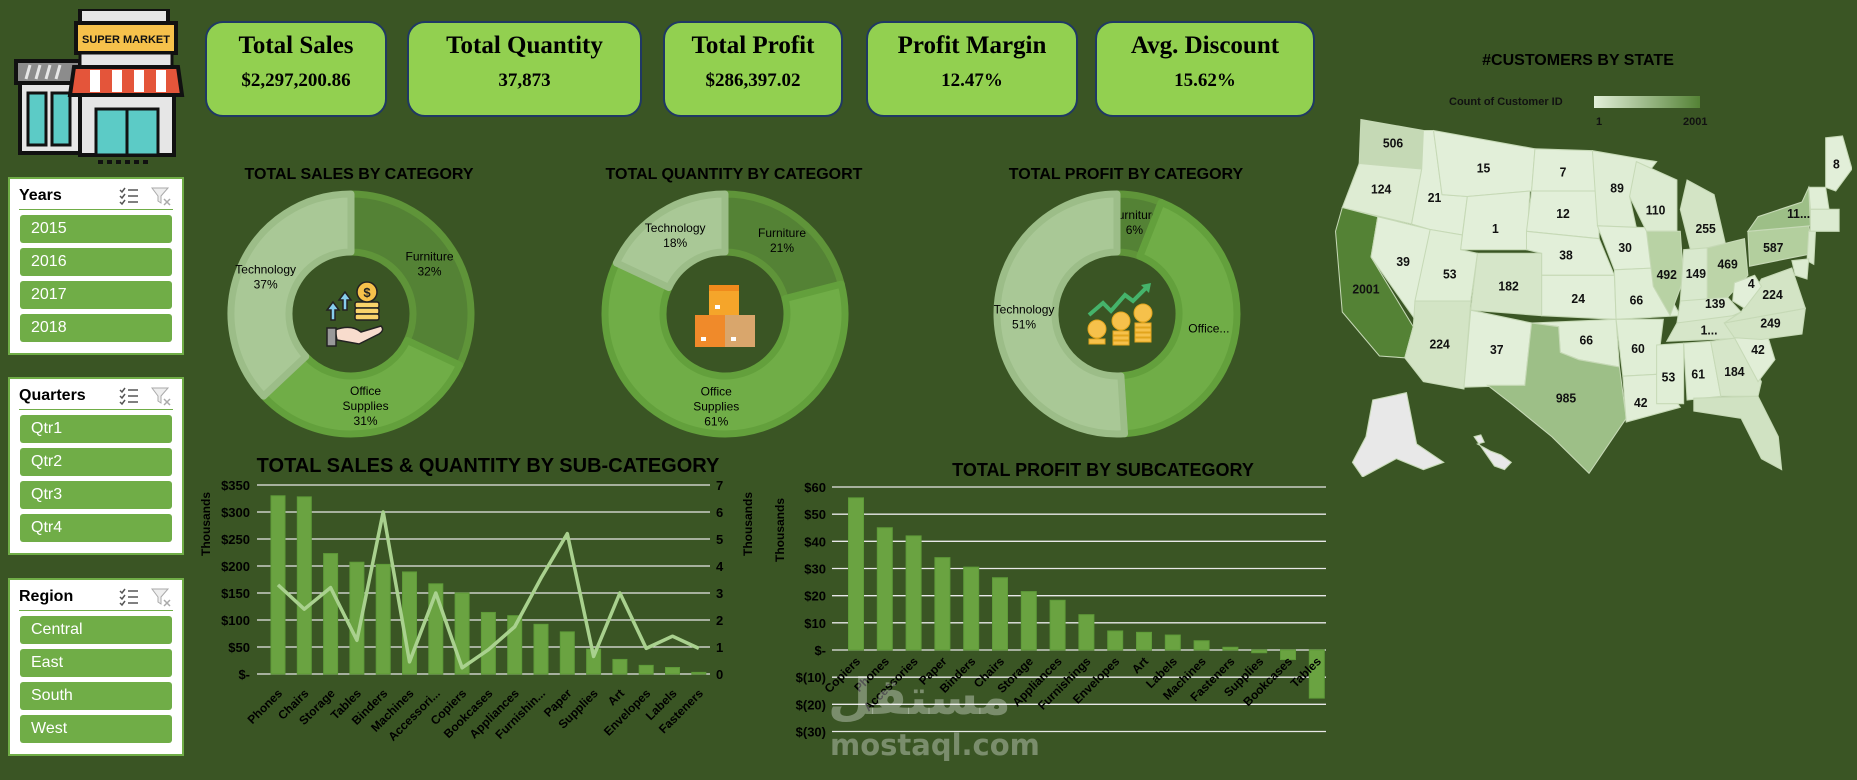 This screenshot has height=780, width=1857. What do you see at coordinates (1205, 45) in the screenshot?
I see `kpi-title: Avg. Discount` at bounding box center [1205, 45].